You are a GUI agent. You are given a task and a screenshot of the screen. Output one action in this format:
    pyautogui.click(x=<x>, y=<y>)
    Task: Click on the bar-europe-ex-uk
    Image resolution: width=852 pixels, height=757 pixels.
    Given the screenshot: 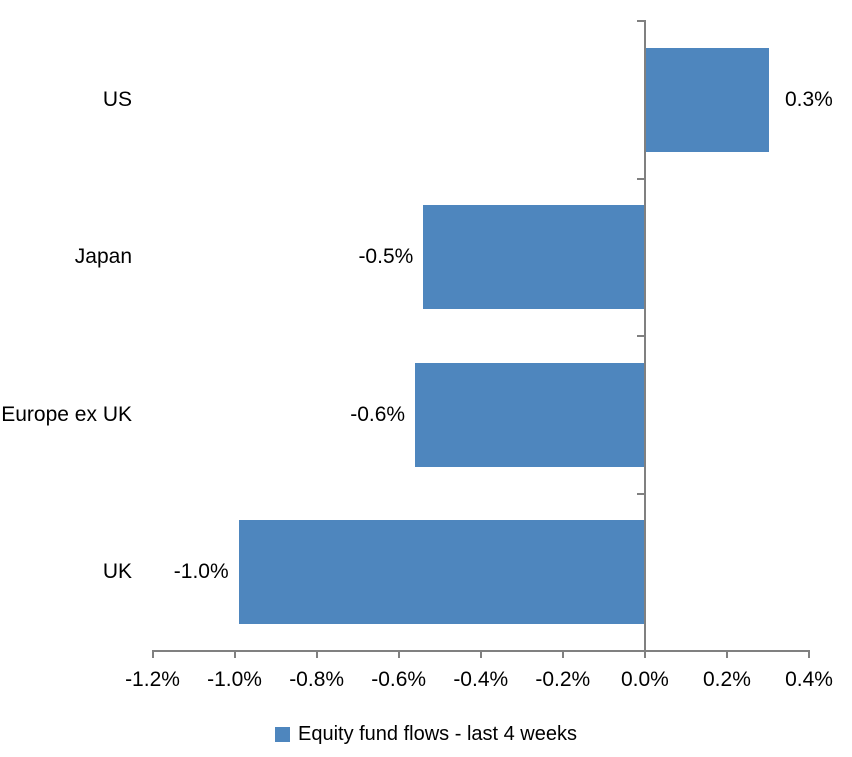 What is the action you would take?
    pyautogui.click(x=530, y=414)
    